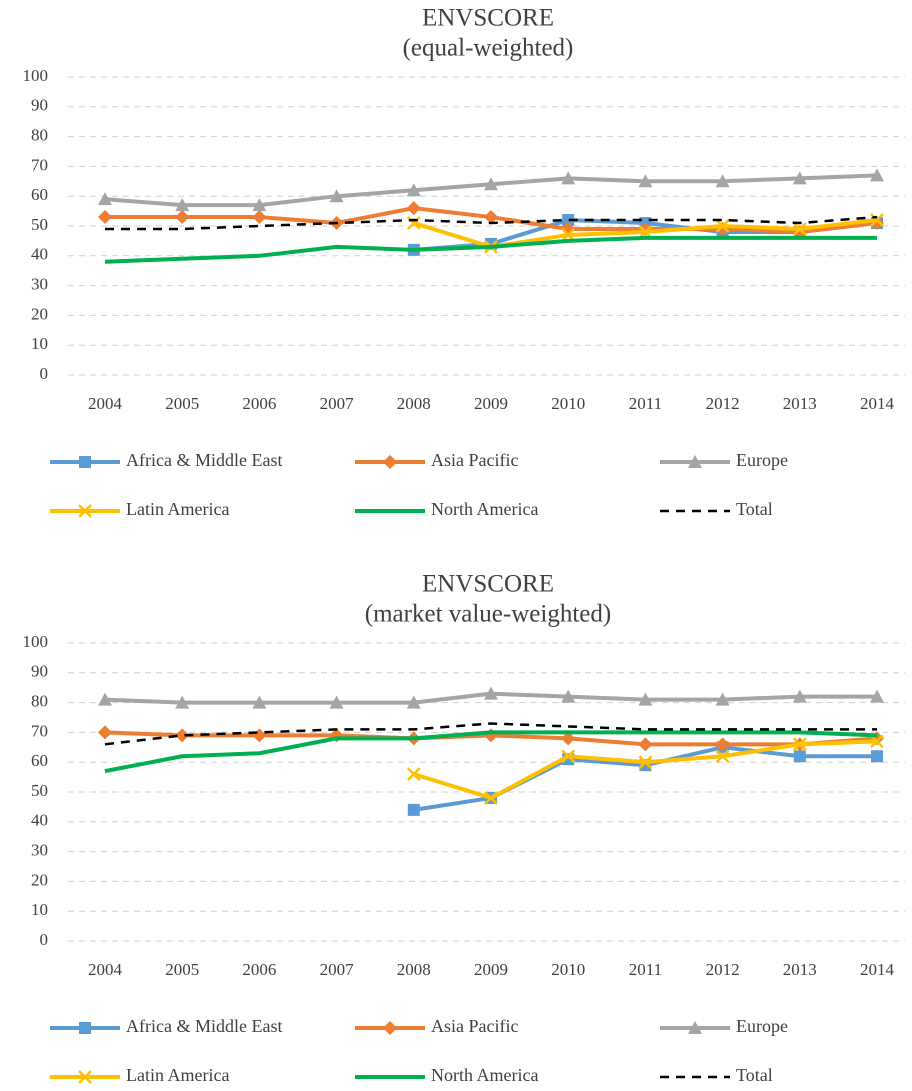  I want to click on legend-item: North America, so click(446, 509).